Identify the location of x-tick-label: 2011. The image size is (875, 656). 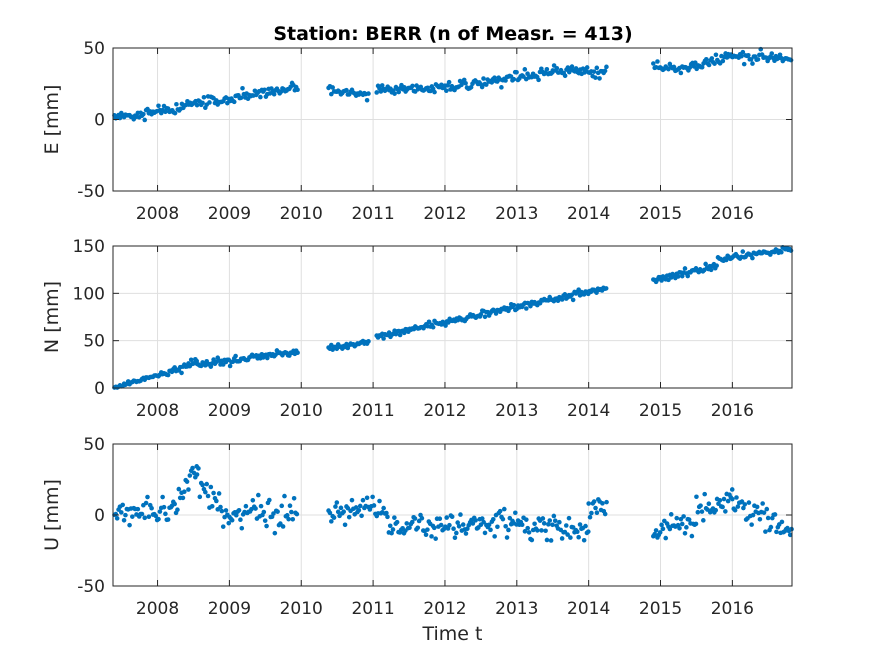
(372, 411).